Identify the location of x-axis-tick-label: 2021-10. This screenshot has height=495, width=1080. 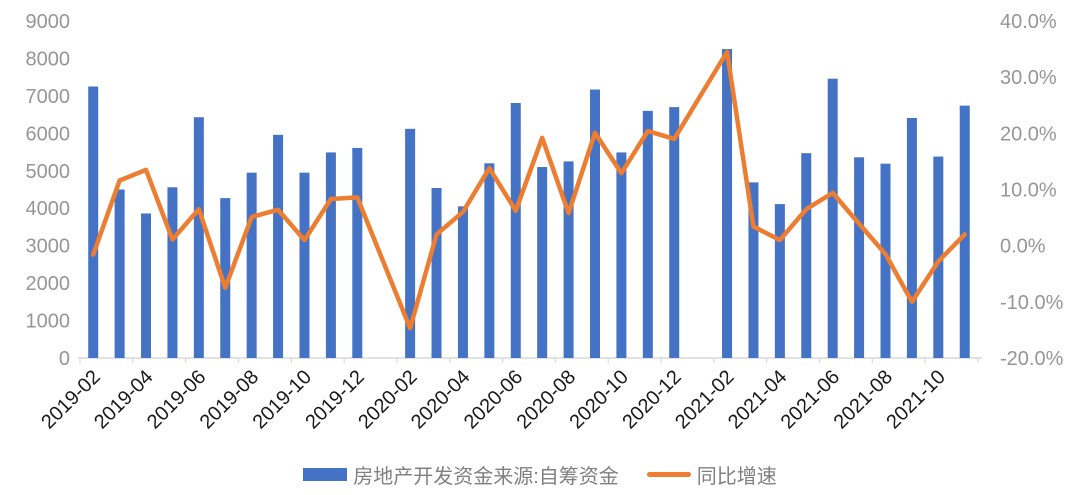
(915, 399).